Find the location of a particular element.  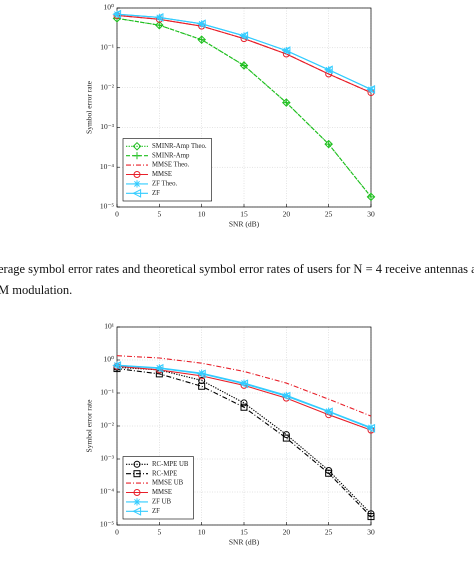

caption-line: M modulation. is located at coordinates (36, 290).